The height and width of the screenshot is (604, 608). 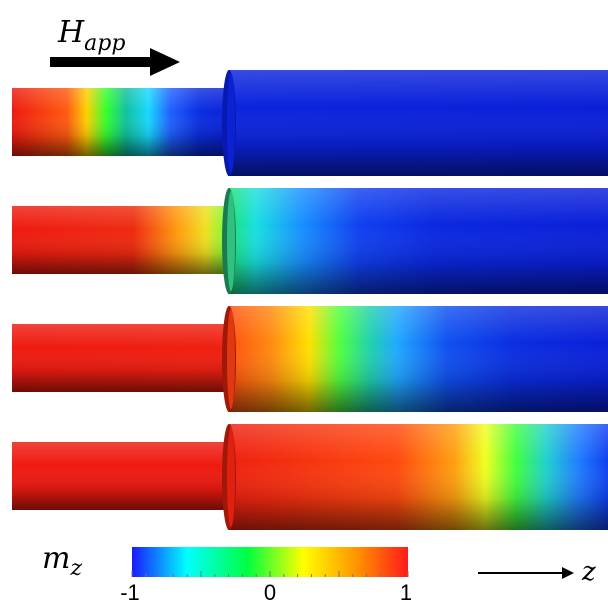 I want to click on colorbar-min-label: -1, so click(x=130, y=592).